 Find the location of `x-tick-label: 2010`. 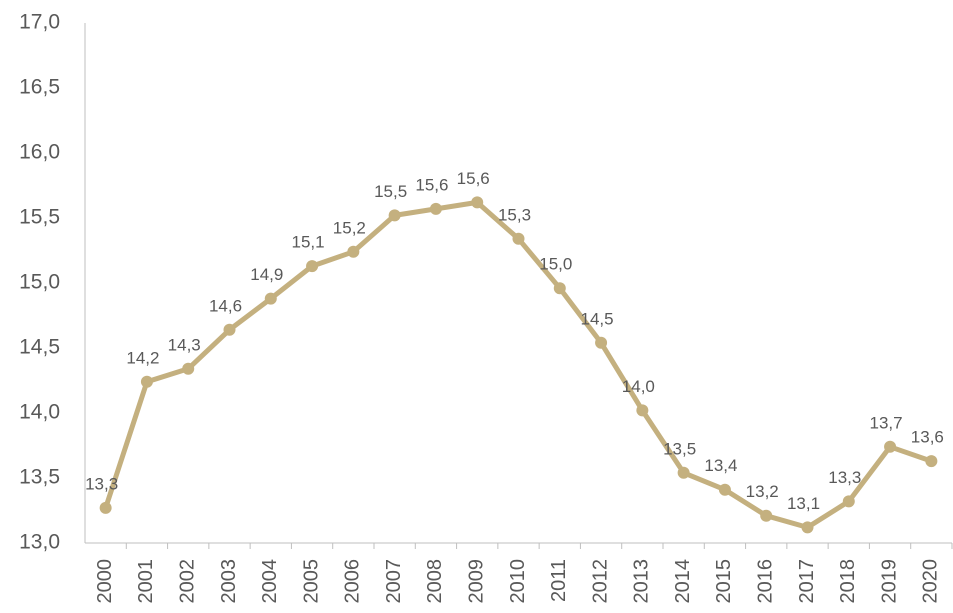

x-tick-label: 2010 is located at coordinates (518, 581).